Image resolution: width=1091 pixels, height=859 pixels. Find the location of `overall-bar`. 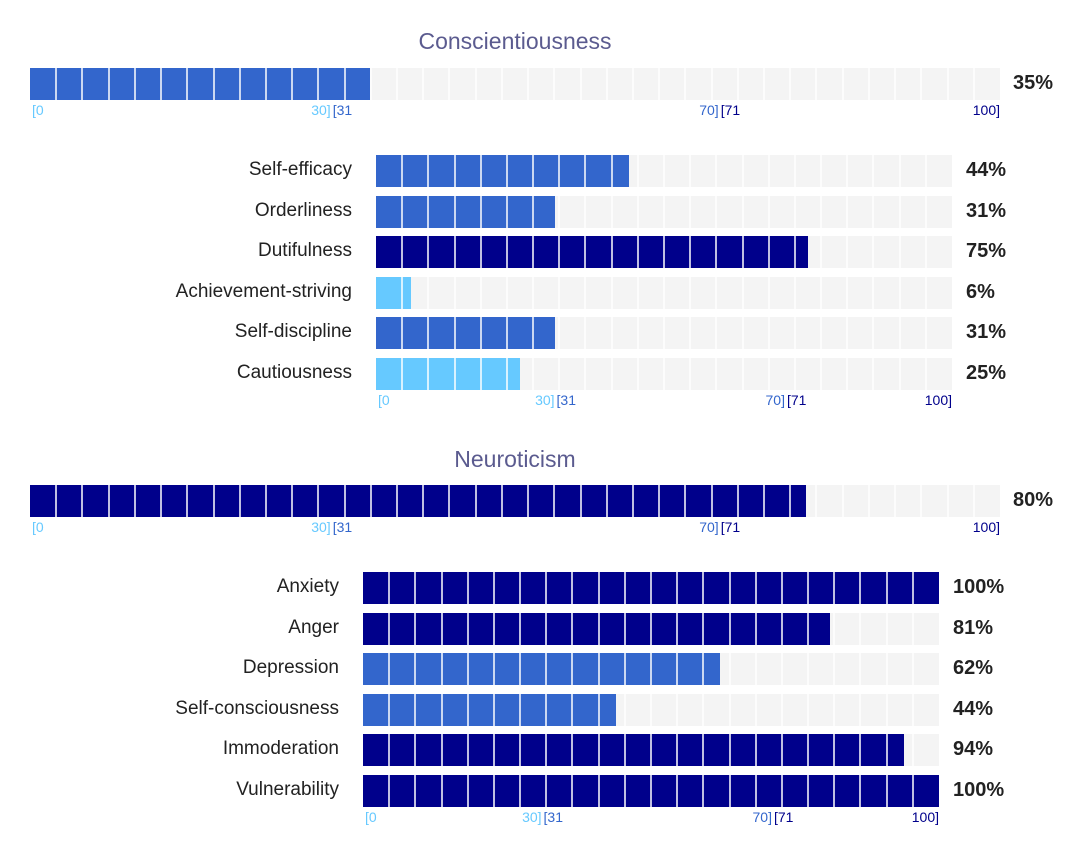

overall-bar is located at coordinates (515, 501).